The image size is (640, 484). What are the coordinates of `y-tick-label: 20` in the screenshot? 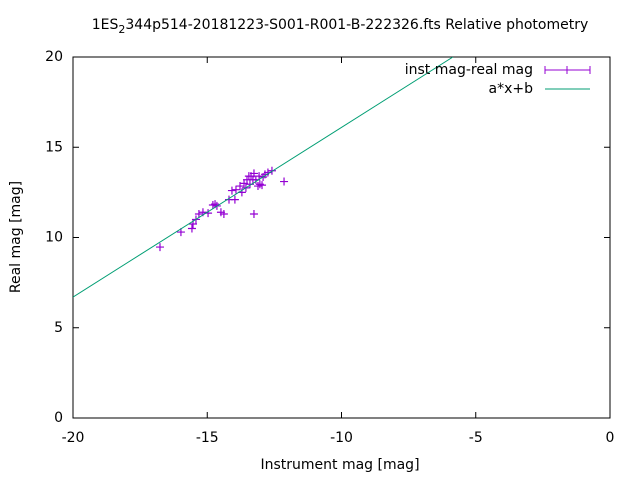 It's located at (54, 57).